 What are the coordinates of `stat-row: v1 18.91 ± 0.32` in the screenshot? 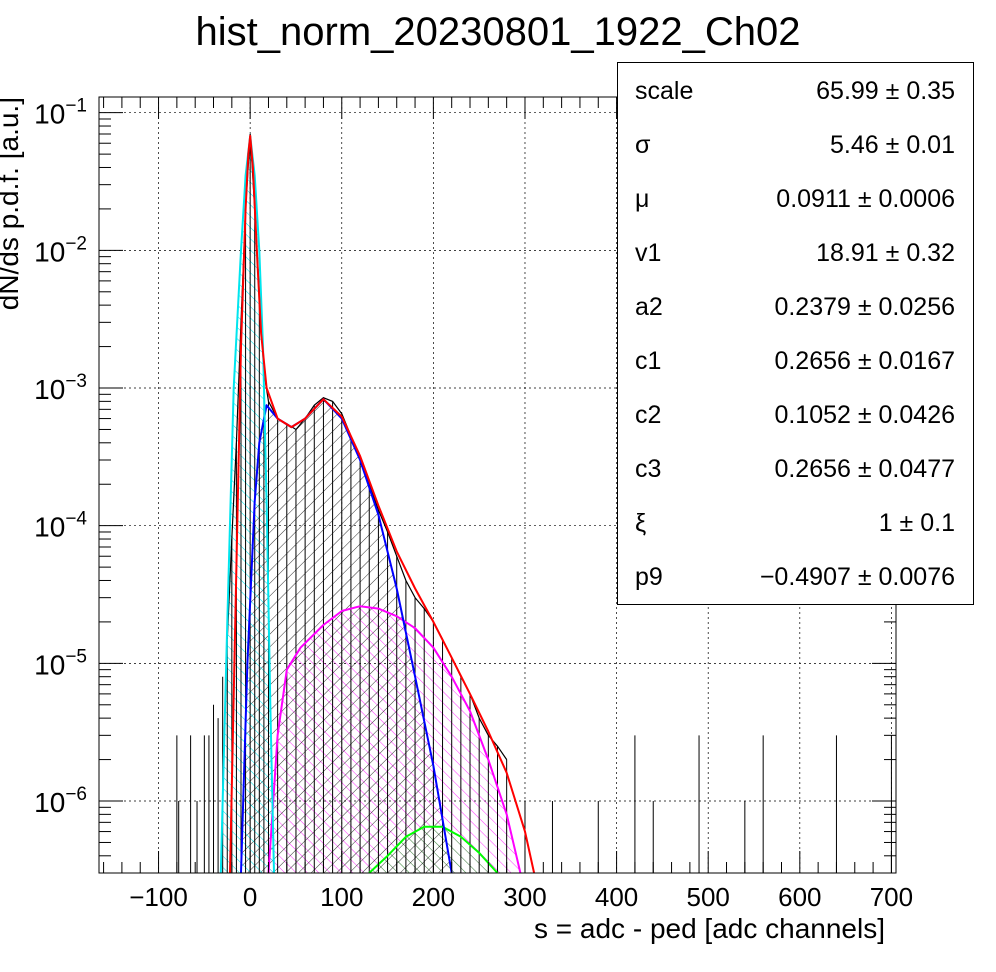 It's located at (795, 252).